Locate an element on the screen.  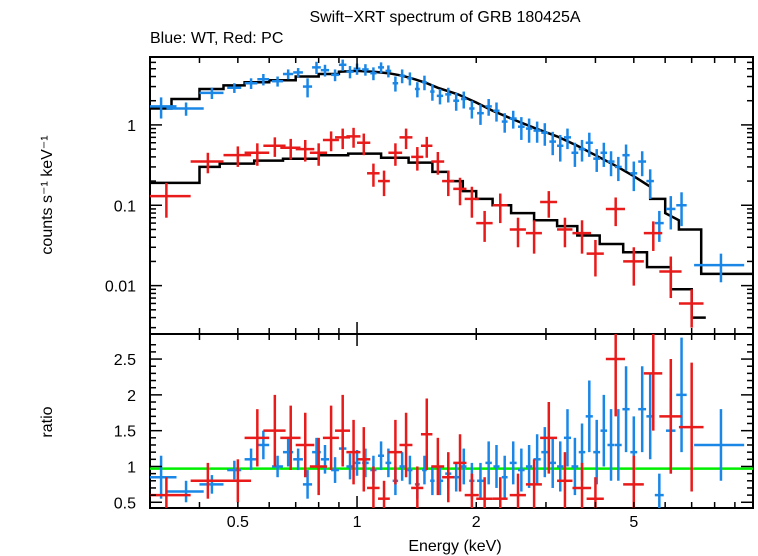
chart-title: Swift−XRT spectrum of GRB 180425A is located at coordinates (444, 17).